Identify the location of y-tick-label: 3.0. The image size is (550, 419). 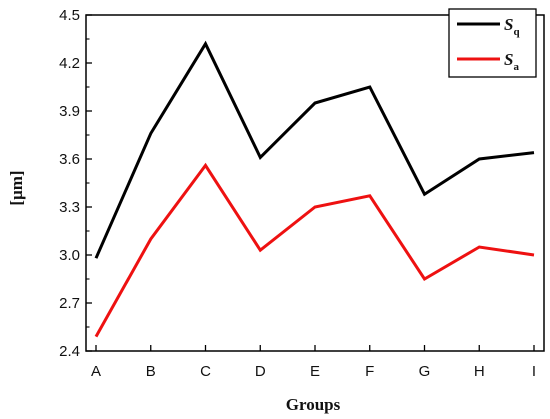
(69, 255).